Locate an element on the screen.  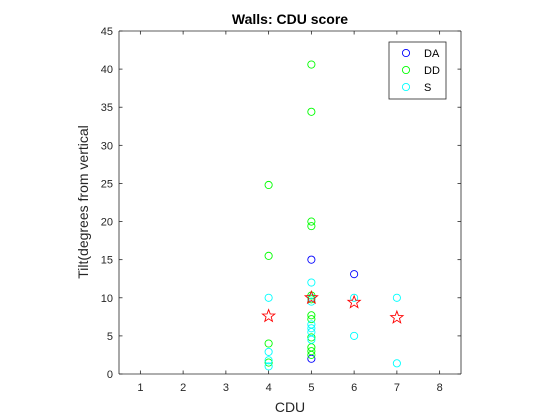
x-tick-label: 7 is located at coordinates (397, 388).